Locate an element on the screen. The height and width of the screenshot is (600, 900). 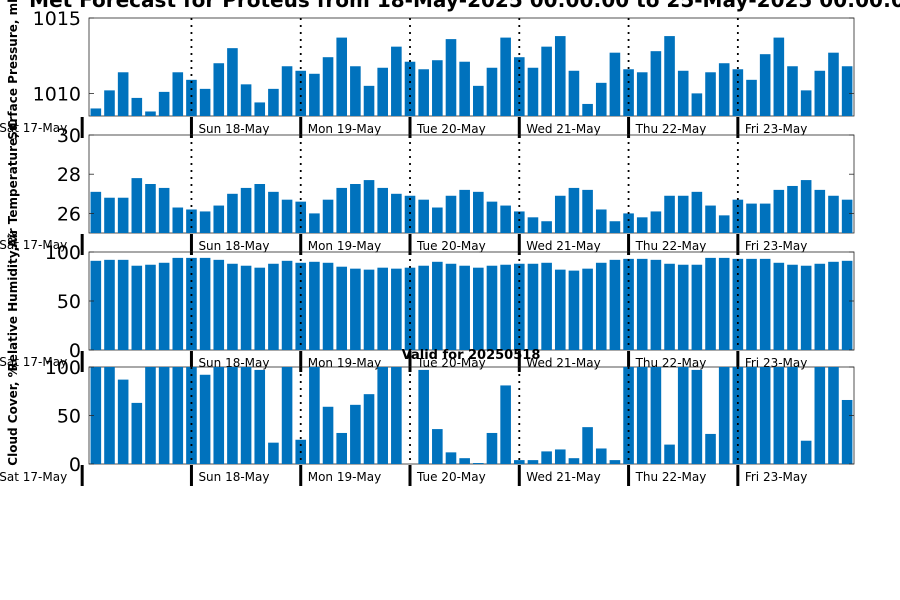
y-tick-label: 100 is located at coordinates (63, 253).